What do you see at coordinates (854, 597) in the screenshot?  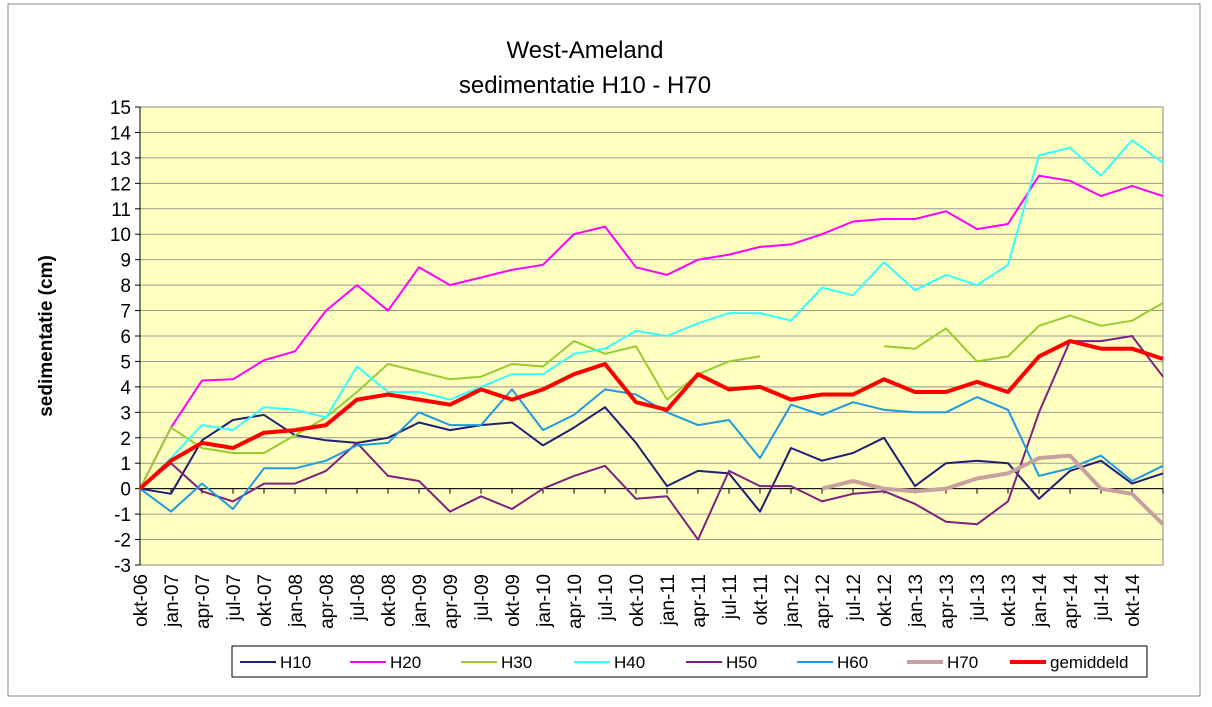 I see `x-tick-label: jul-12` at bounding box center [854, 597].